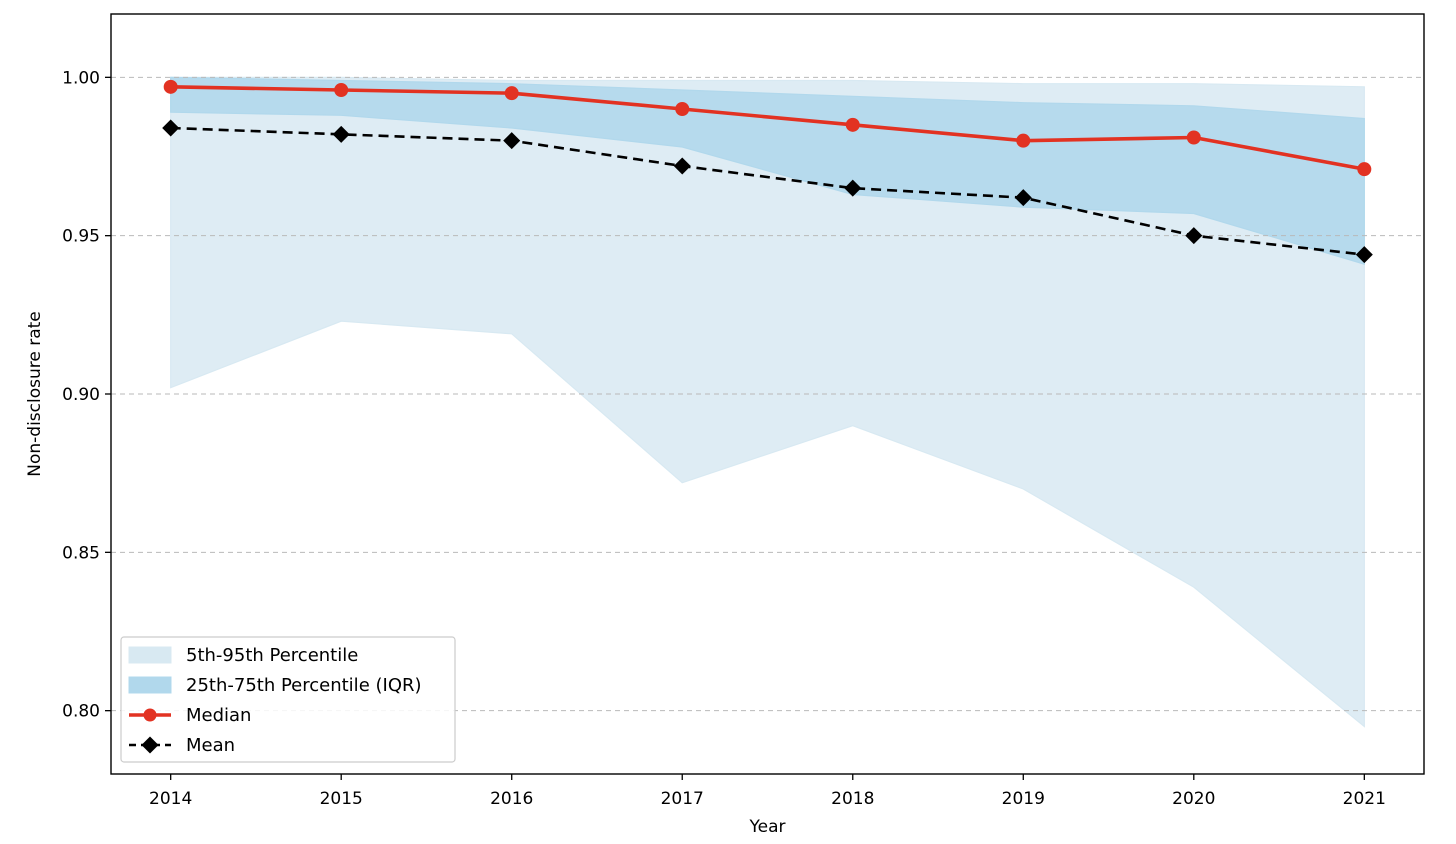 The height and width of the screenshot is (844, 1456). Describe the element at coordinates (150, 685) in the screenshot. I see `legend-swatch-iqr-band` at that location.